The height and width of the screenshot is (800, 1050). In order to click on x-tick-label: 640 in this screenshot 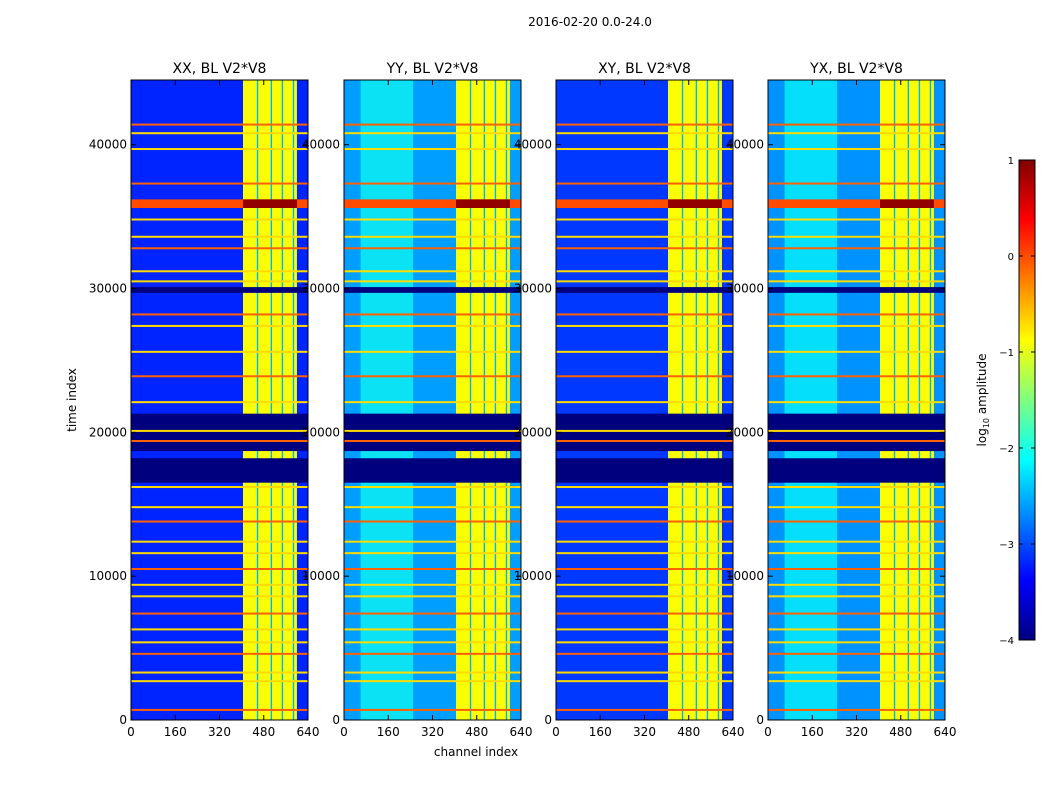, I will do `click(308, 732)`.